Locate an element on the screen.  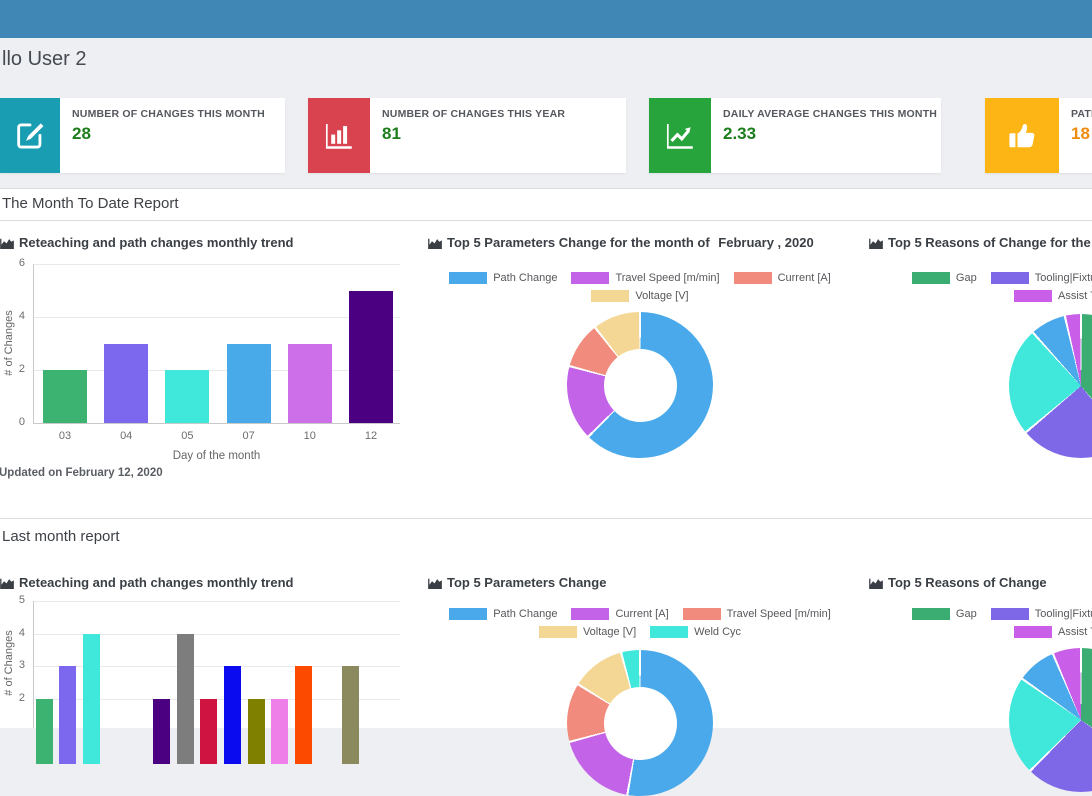
kpi-card-daily-average: DAILY AVERAGE CHANGES THIS MONTH 2.33 is located at coordinates (795, 135).